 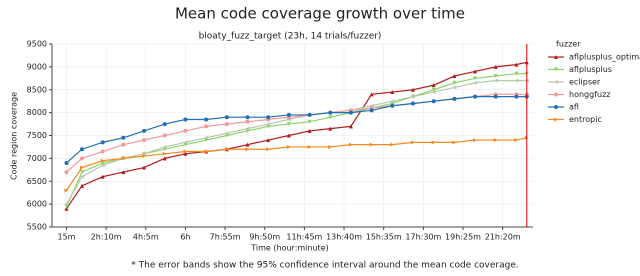 I want to click on chart-title: Mean code coverage growth over time, so click(x=320, y=14).